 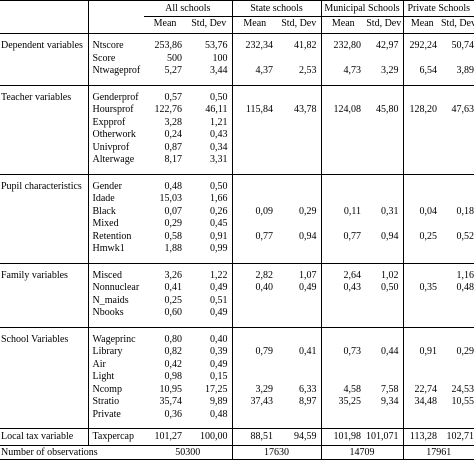 What do you see at coordinates (219, 236) in the screenshot?
I see `sd-cell: 0,91` at bounding box center [219, 236].